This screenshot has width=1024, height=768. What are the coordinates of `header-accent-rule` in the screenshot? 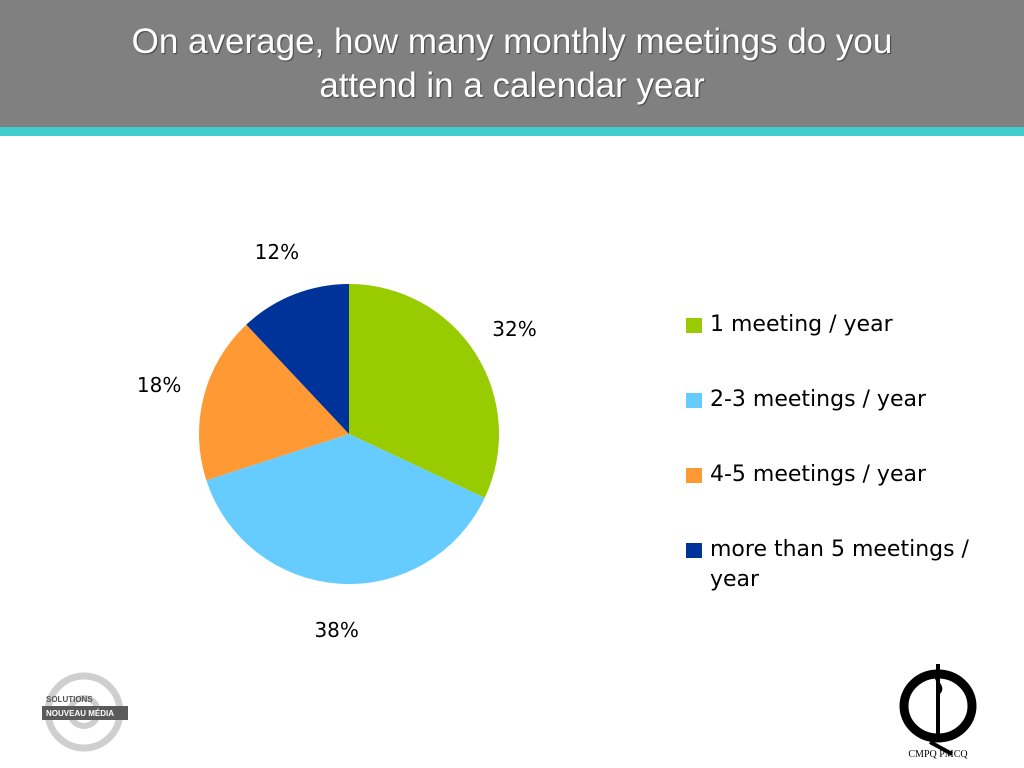 It's located at (512, 131).